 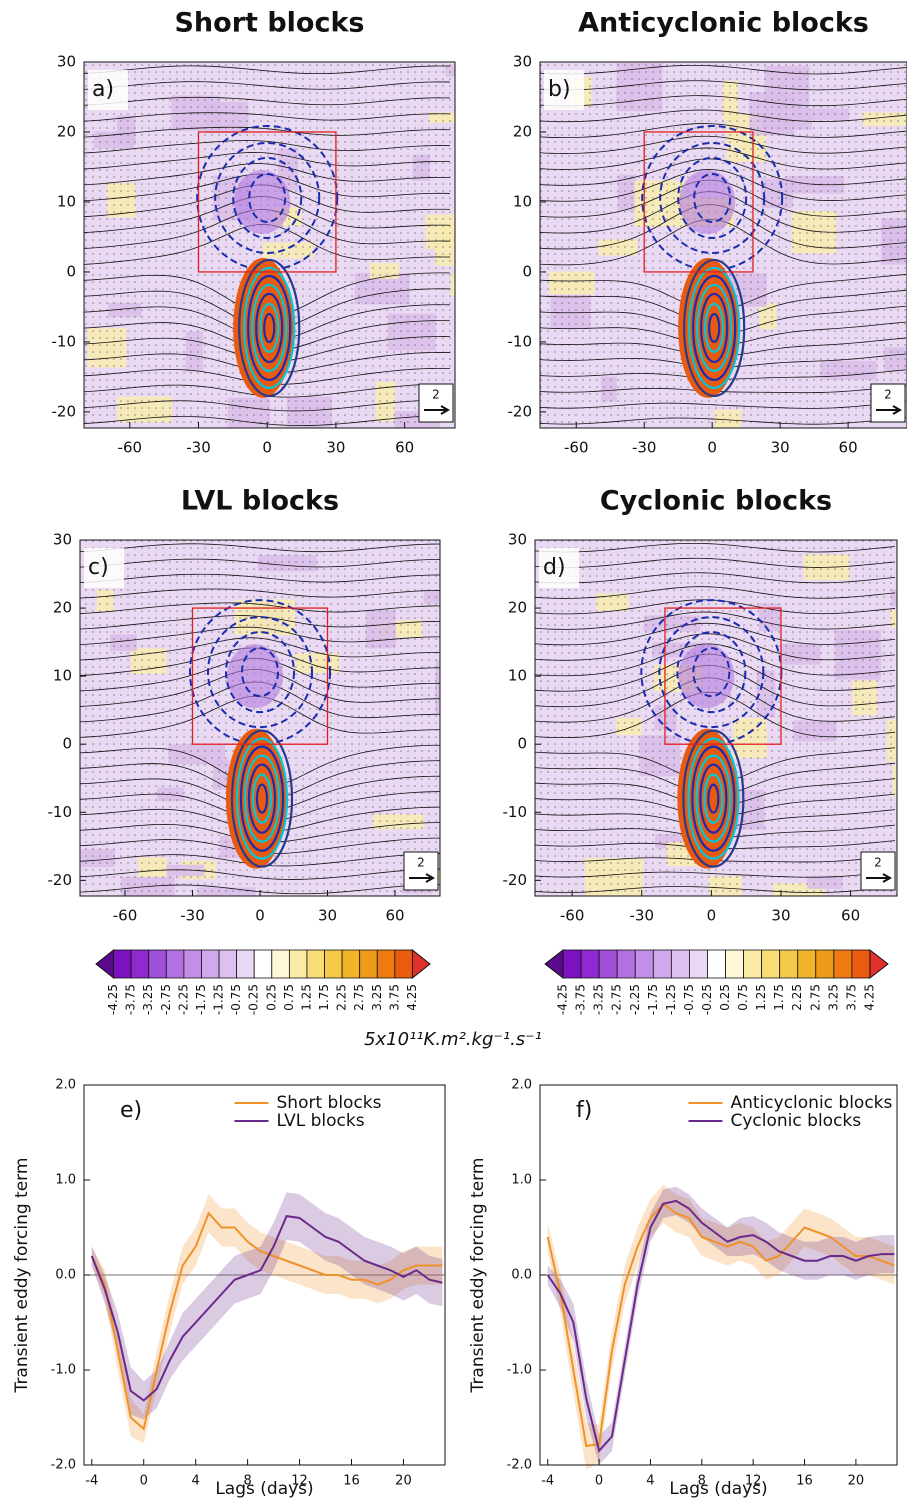 What do you see at coordinates (743, 997) in the screenshot?
I see `colorbar-label: 0.75` at bounding box center [743, 997].